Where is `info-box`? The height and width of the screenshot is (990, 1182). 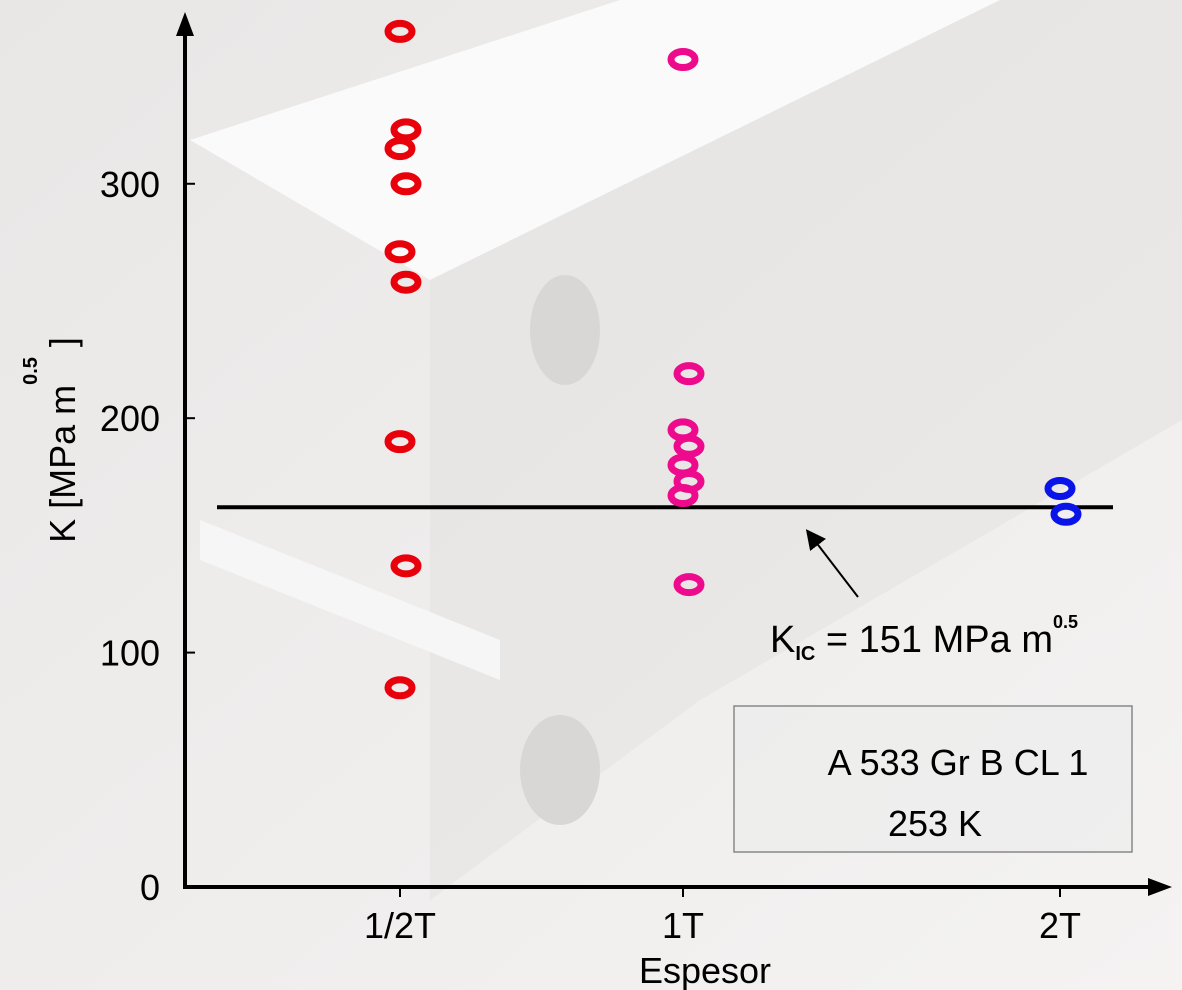
info-box is located at coordinates (933, 779).